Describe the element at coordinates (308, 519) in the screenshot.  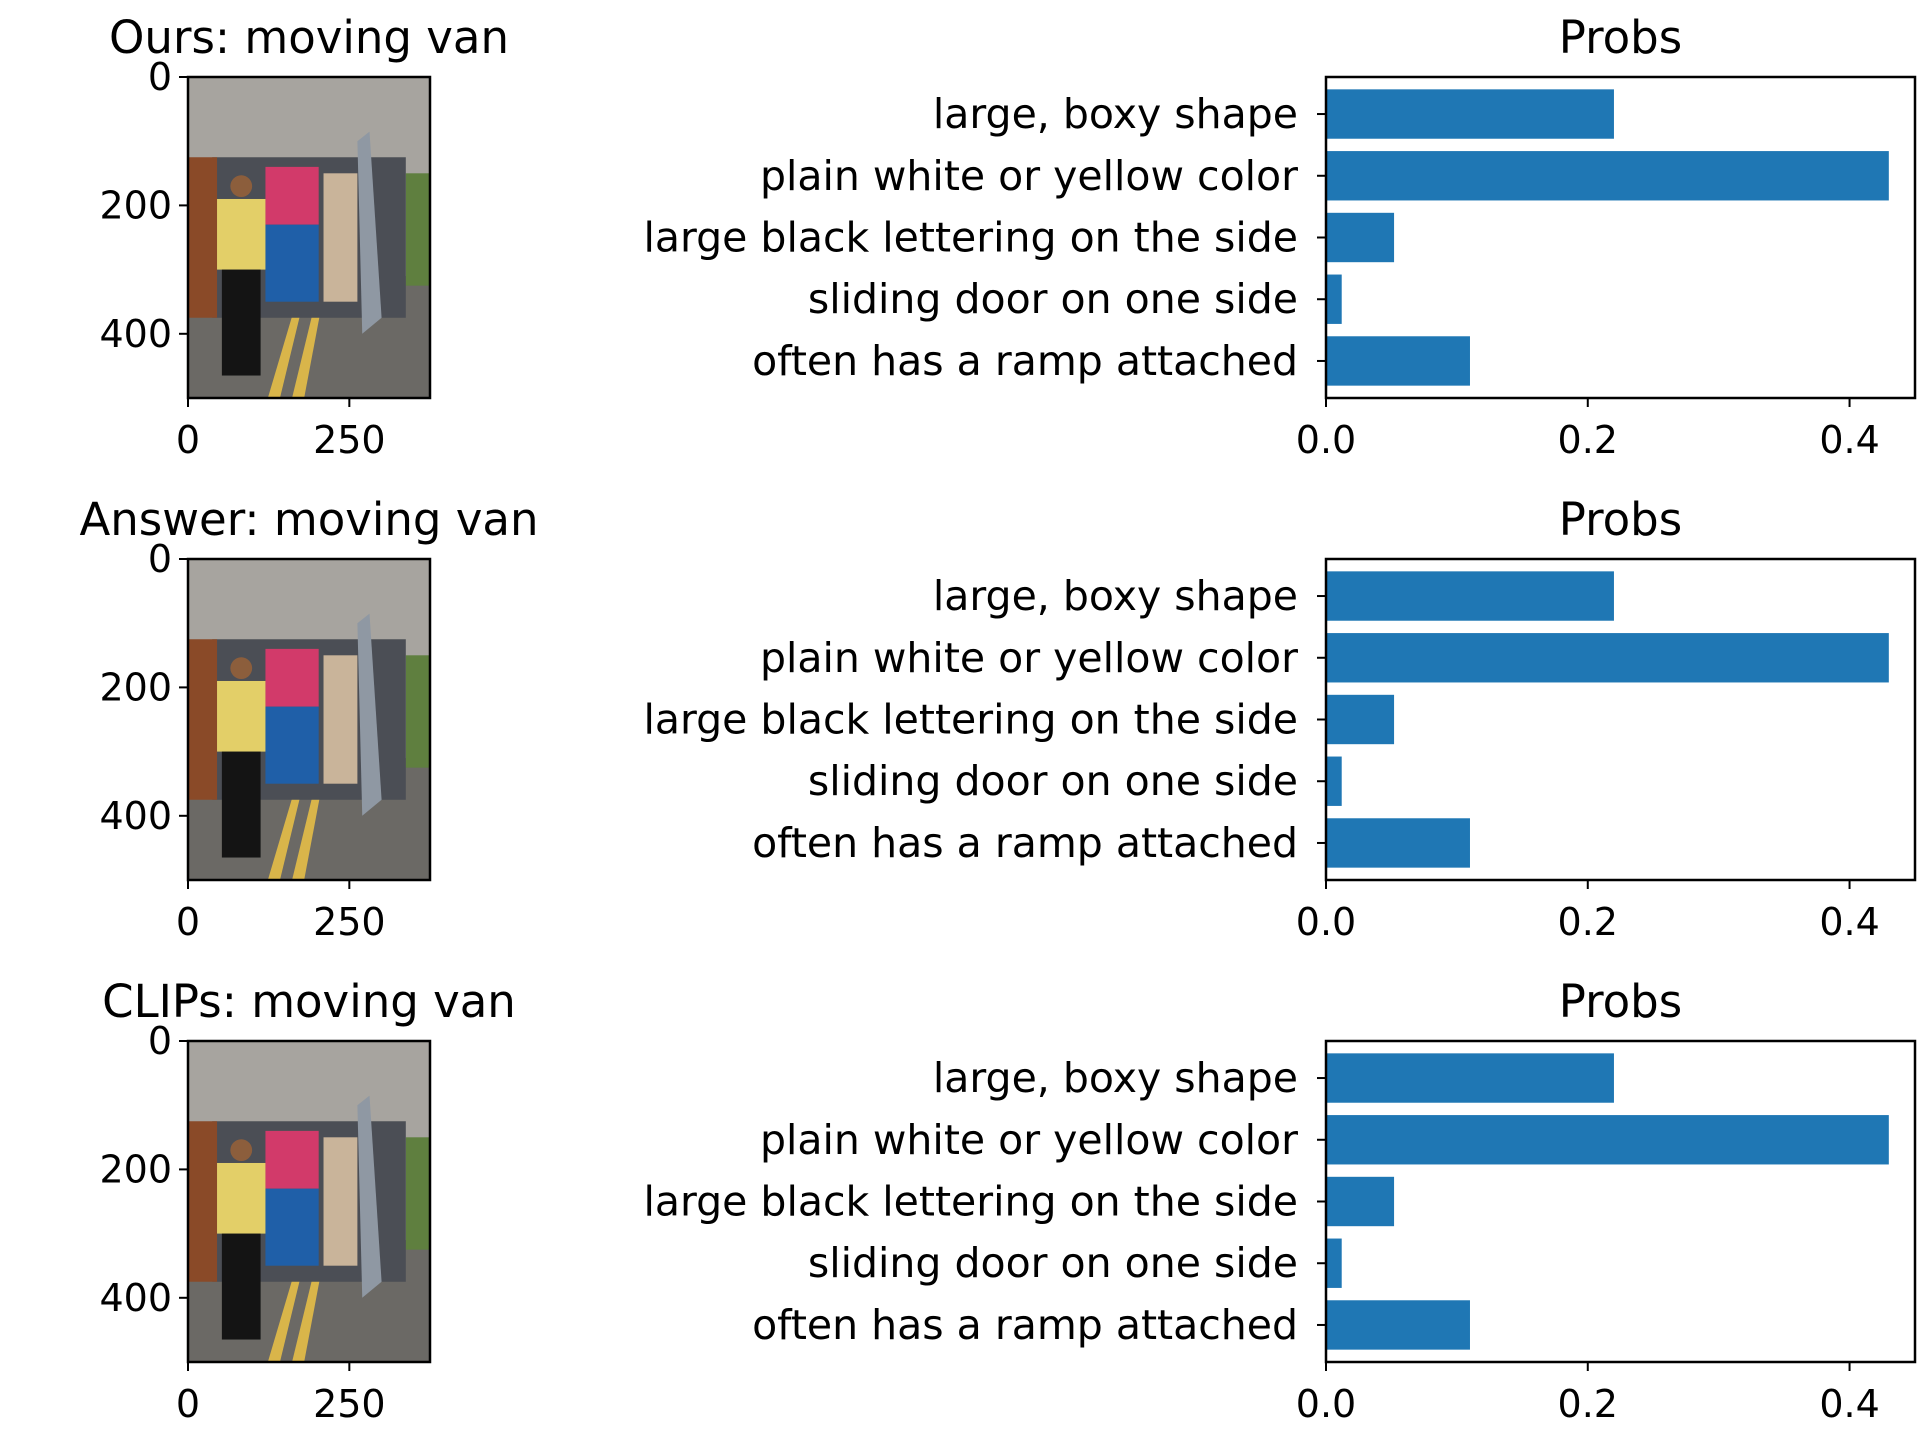
I see `image-title: Answer: moving van` at that location.